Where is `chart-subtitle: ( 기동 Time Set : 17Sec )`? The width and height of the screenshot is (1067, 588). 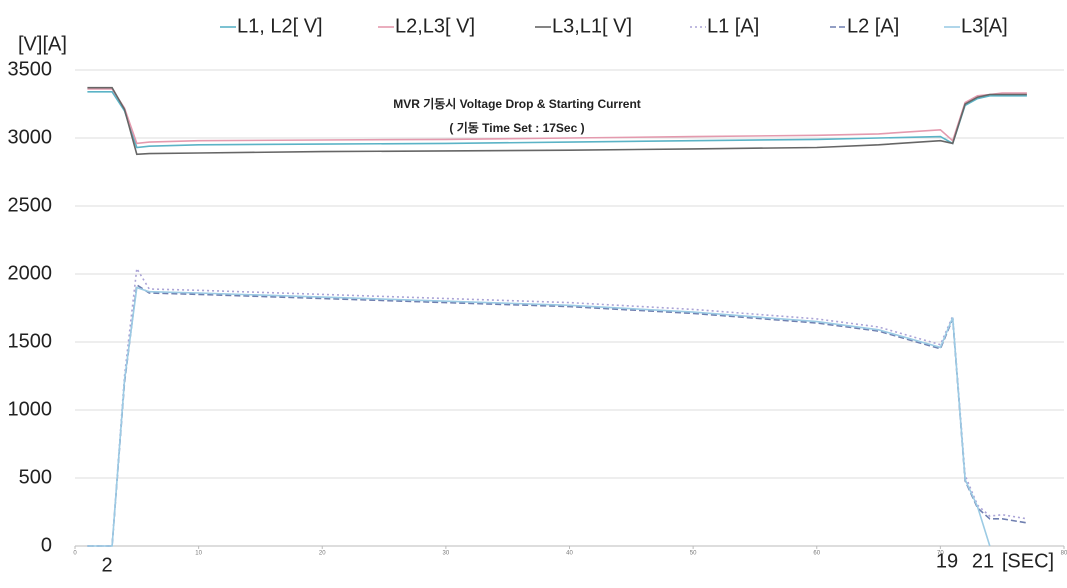 chart-subtitle: ( 기동 Time Set : 17Sec ) is located at coordinates (516, 127).